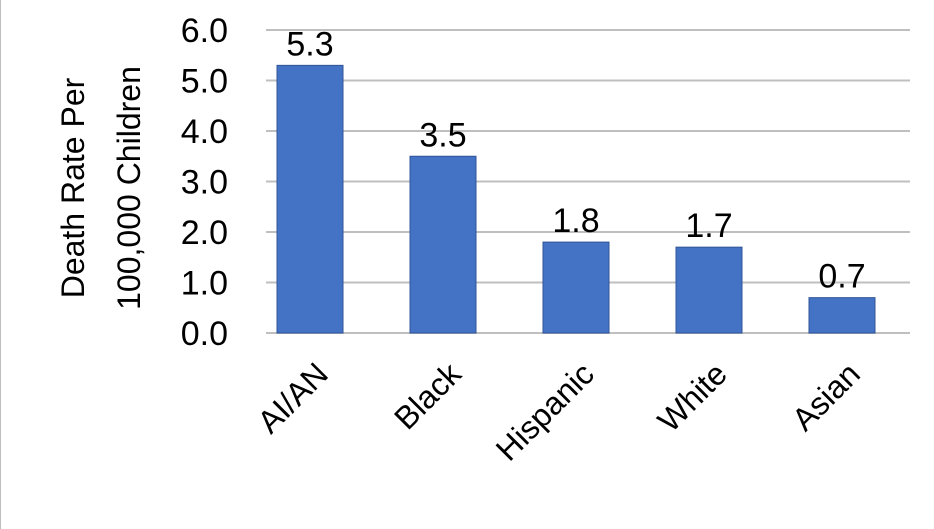 The image size is (934, 529). Describe the element at coordinates (73, 187) in the screenshot. I see `y-axis-title-line1: Death Rate Per` at that location.